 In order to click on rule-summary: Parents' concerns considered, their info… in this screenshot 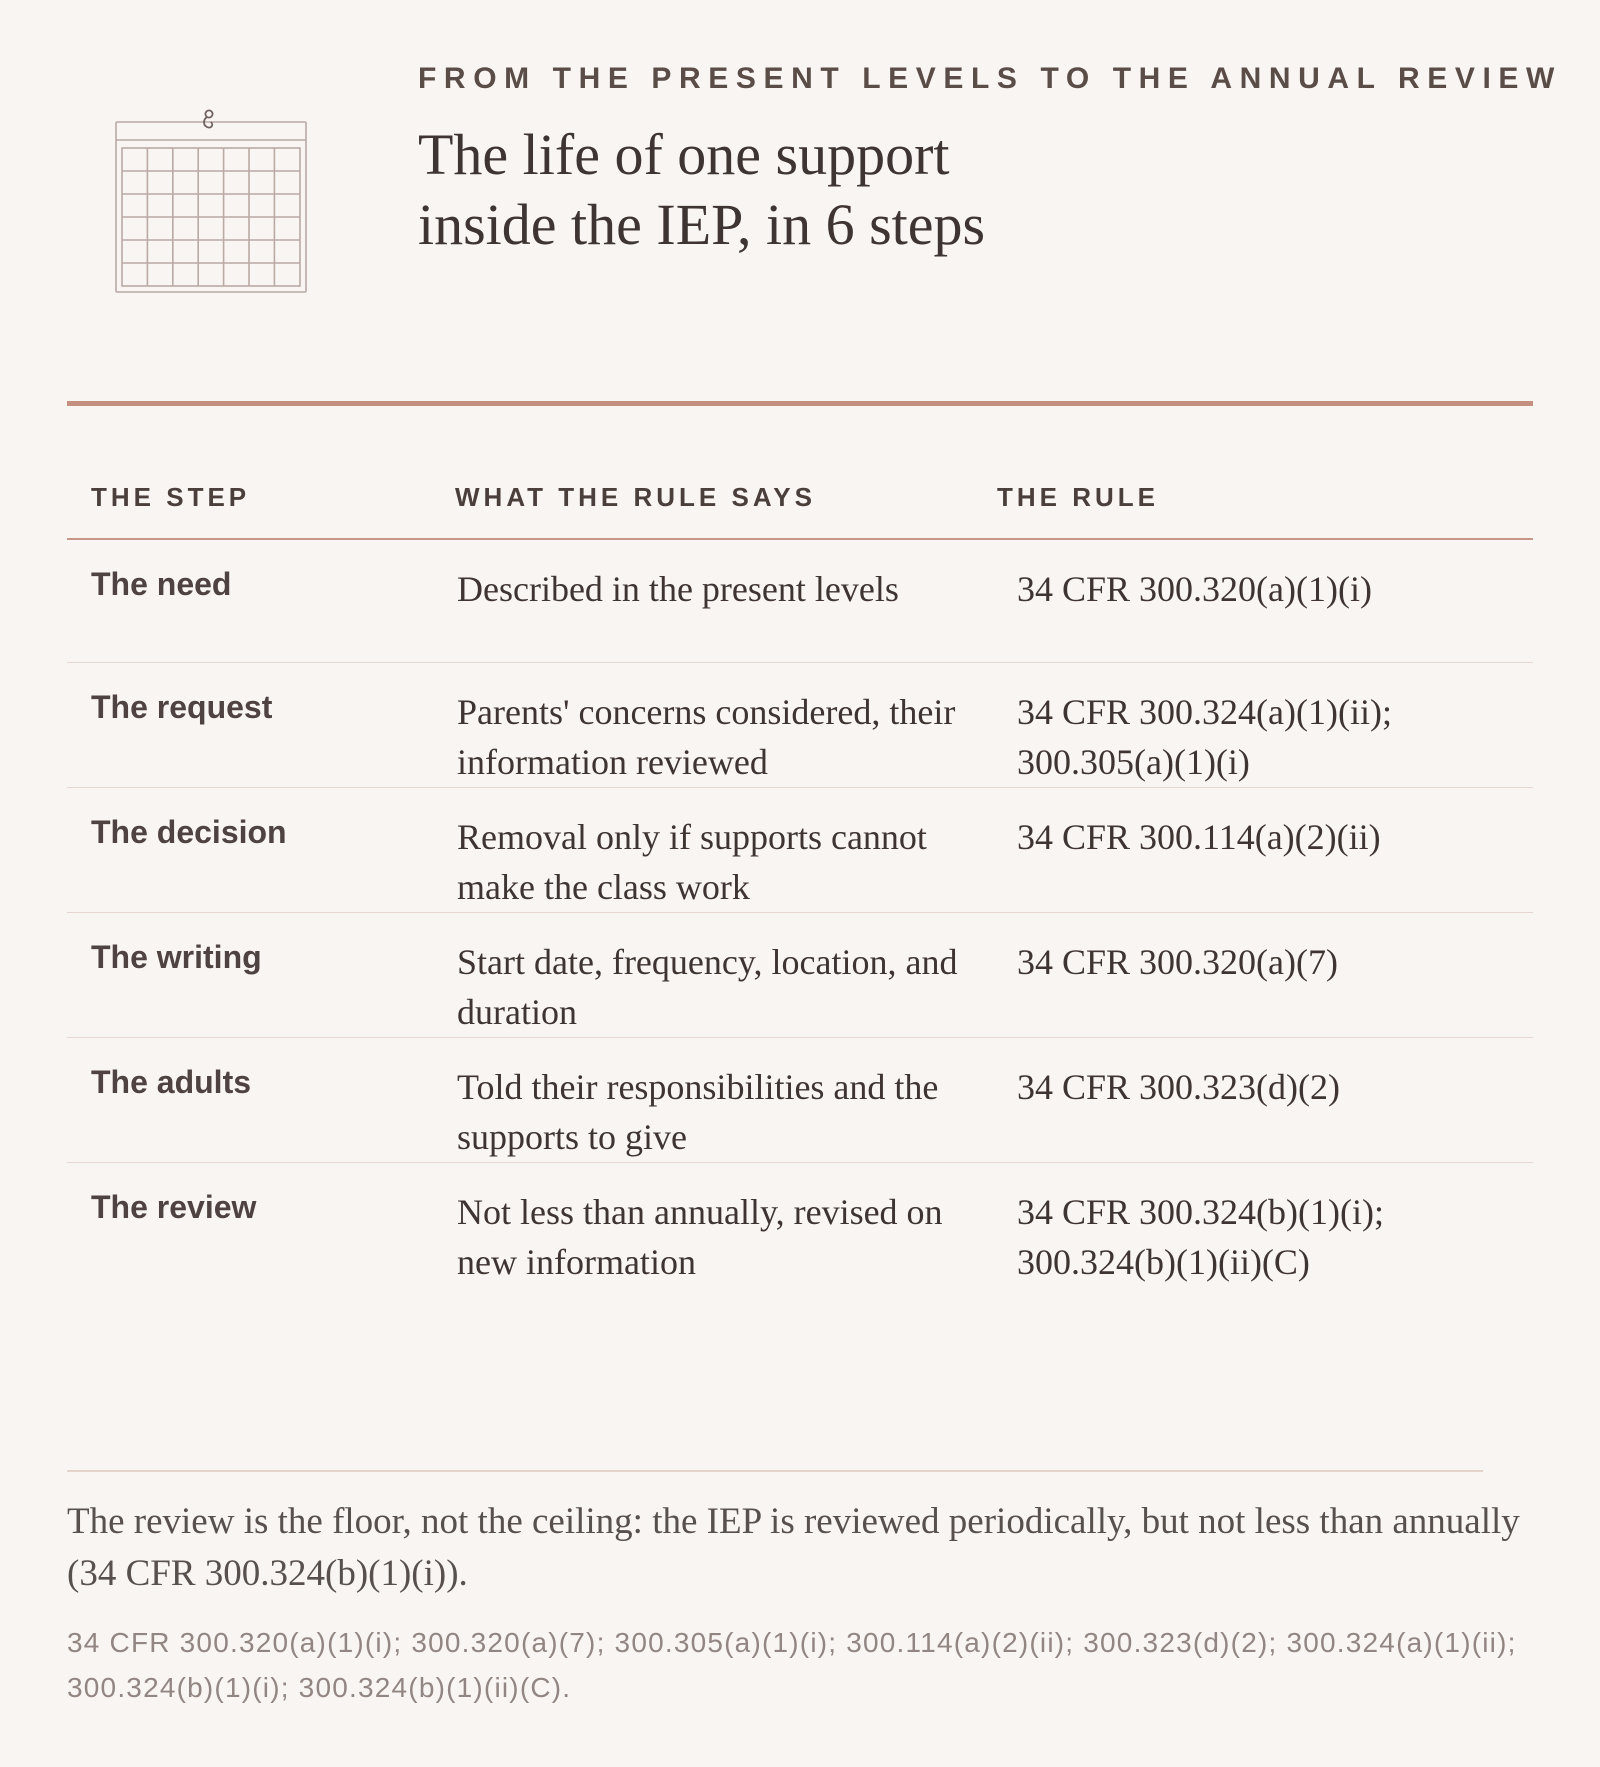, I will do `click(713, 725)`.